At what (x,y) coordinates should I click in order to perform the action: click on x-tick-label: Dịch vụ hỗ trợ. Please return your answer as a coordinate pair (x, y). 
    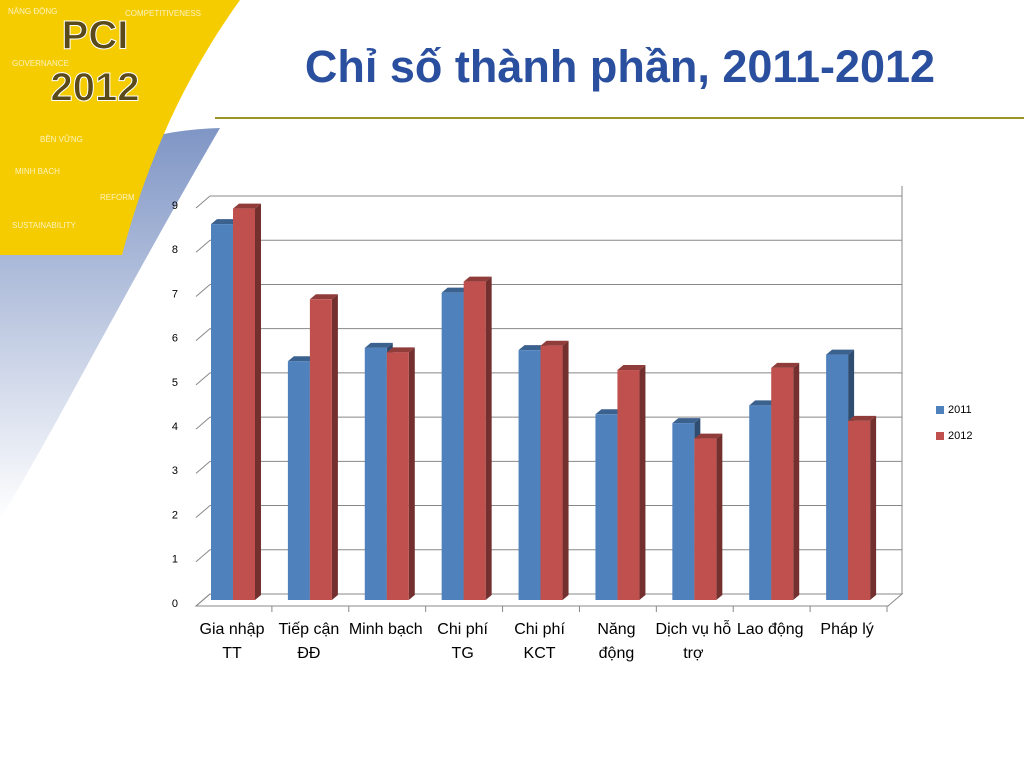
    Looking at the image, I should click on (693, 641).